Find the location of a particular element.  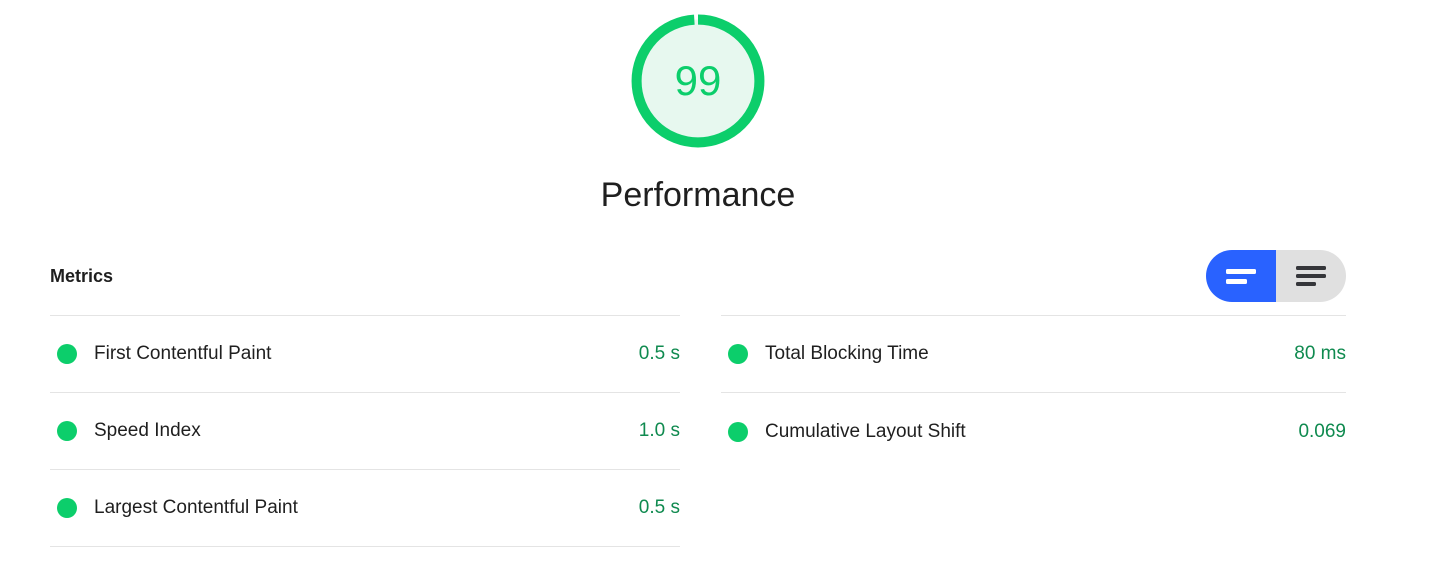

toggle-expanded-view-button is located at coordinates (1311, 276).